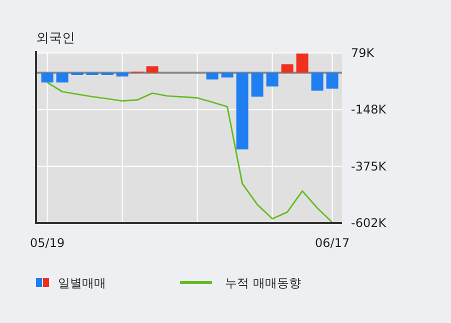 The height and width of the screenshot is (323, 451). I want to click on x-tick-label: 05/19, so click(47, 243).